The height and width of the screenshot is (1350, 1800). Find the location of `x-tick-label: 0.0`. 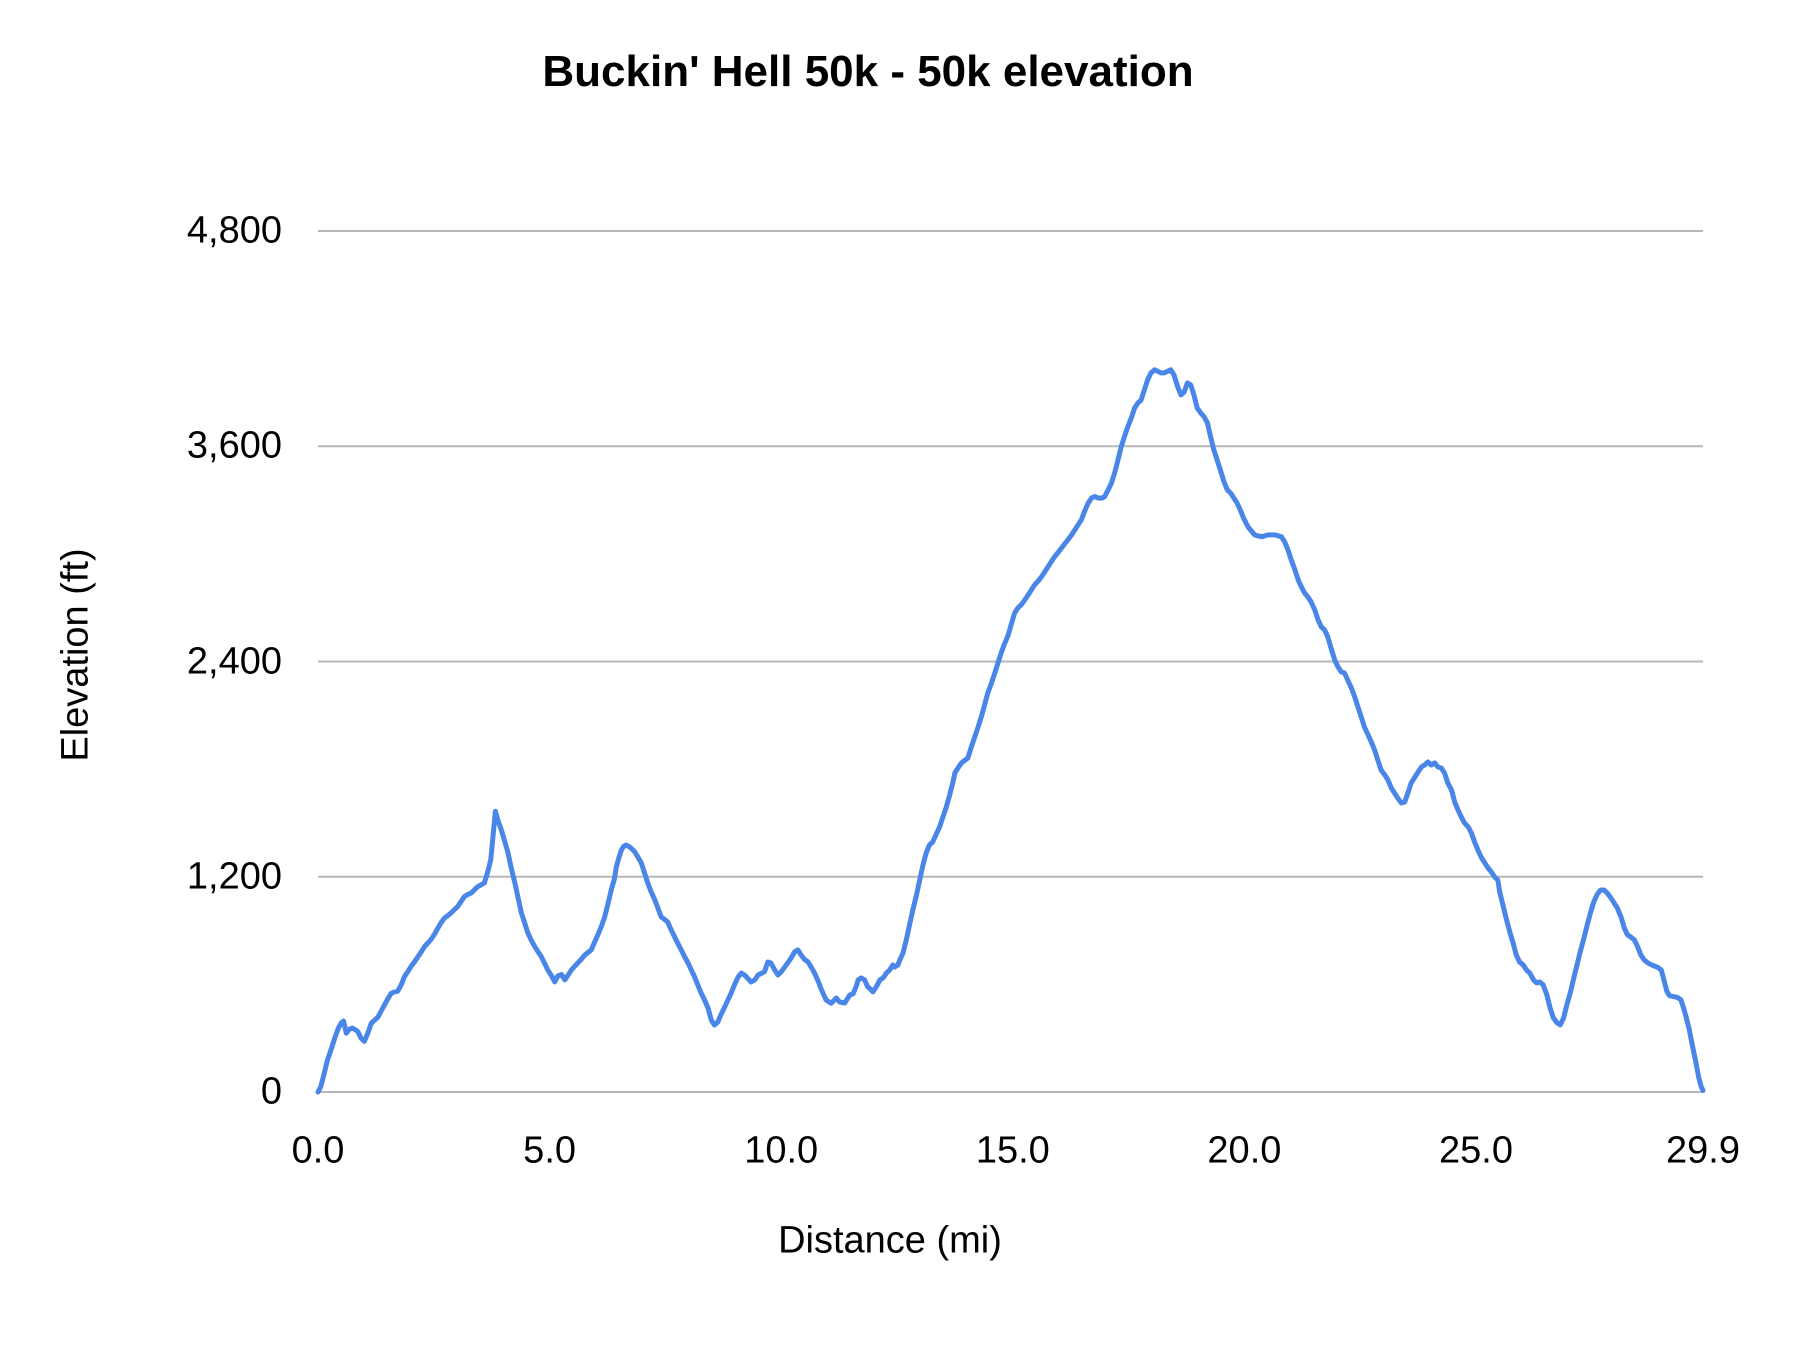

x-tick-label: 0.0 is located at coordinates (318, 1150).